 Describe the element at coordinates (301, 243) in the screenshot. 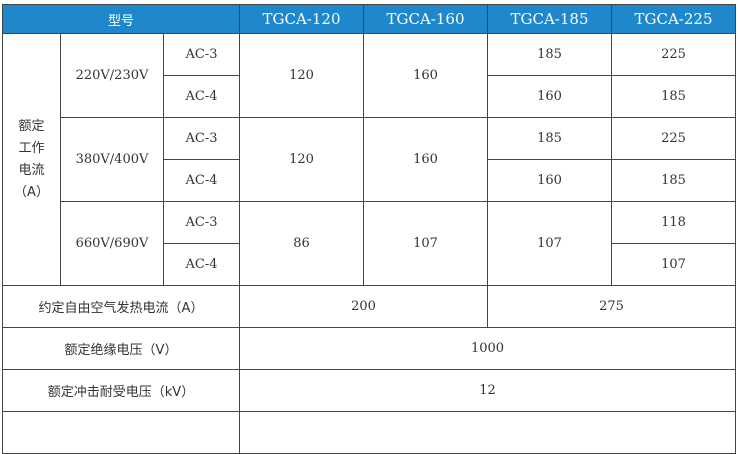

I see `value-cell: 86` at that location.